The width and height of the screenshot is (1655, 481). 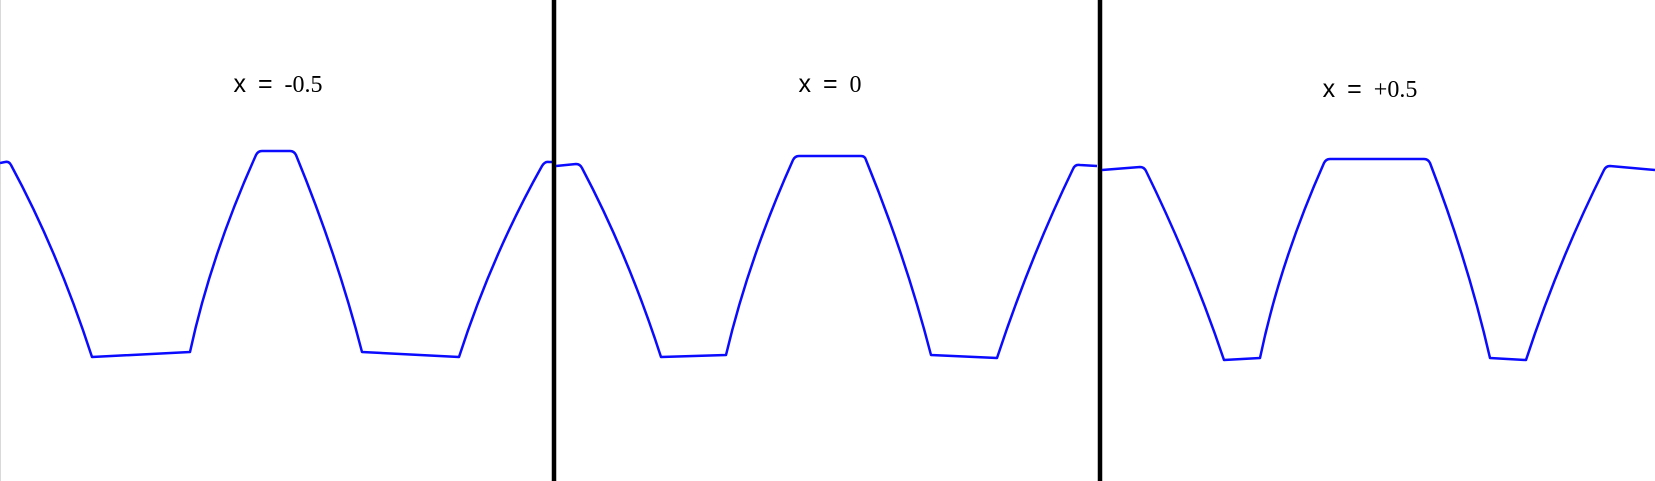 What do you see at coordinates (855, 85) in the screenshot?
I see `panel-label-2-value: 0` at bounding box center [855, 85].